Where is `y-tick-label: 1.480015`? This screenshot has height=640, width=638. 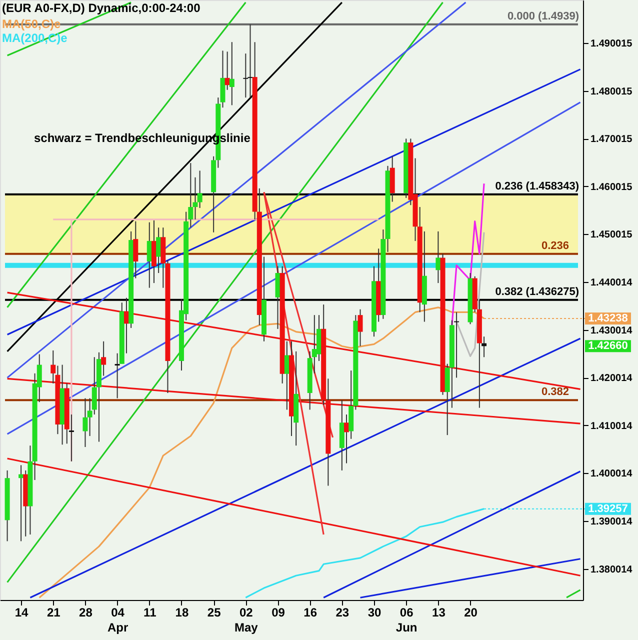
y-tick-label: 1.480015 is located at coordinates (611, 92).